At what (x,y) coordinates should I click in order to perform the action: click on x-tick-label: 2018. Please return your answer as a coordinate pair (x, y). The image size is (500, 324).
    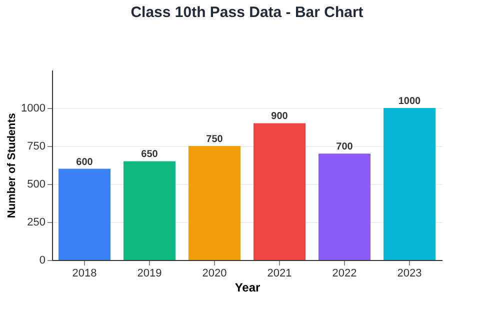
    Looking at the image, I should click on (84, 274).